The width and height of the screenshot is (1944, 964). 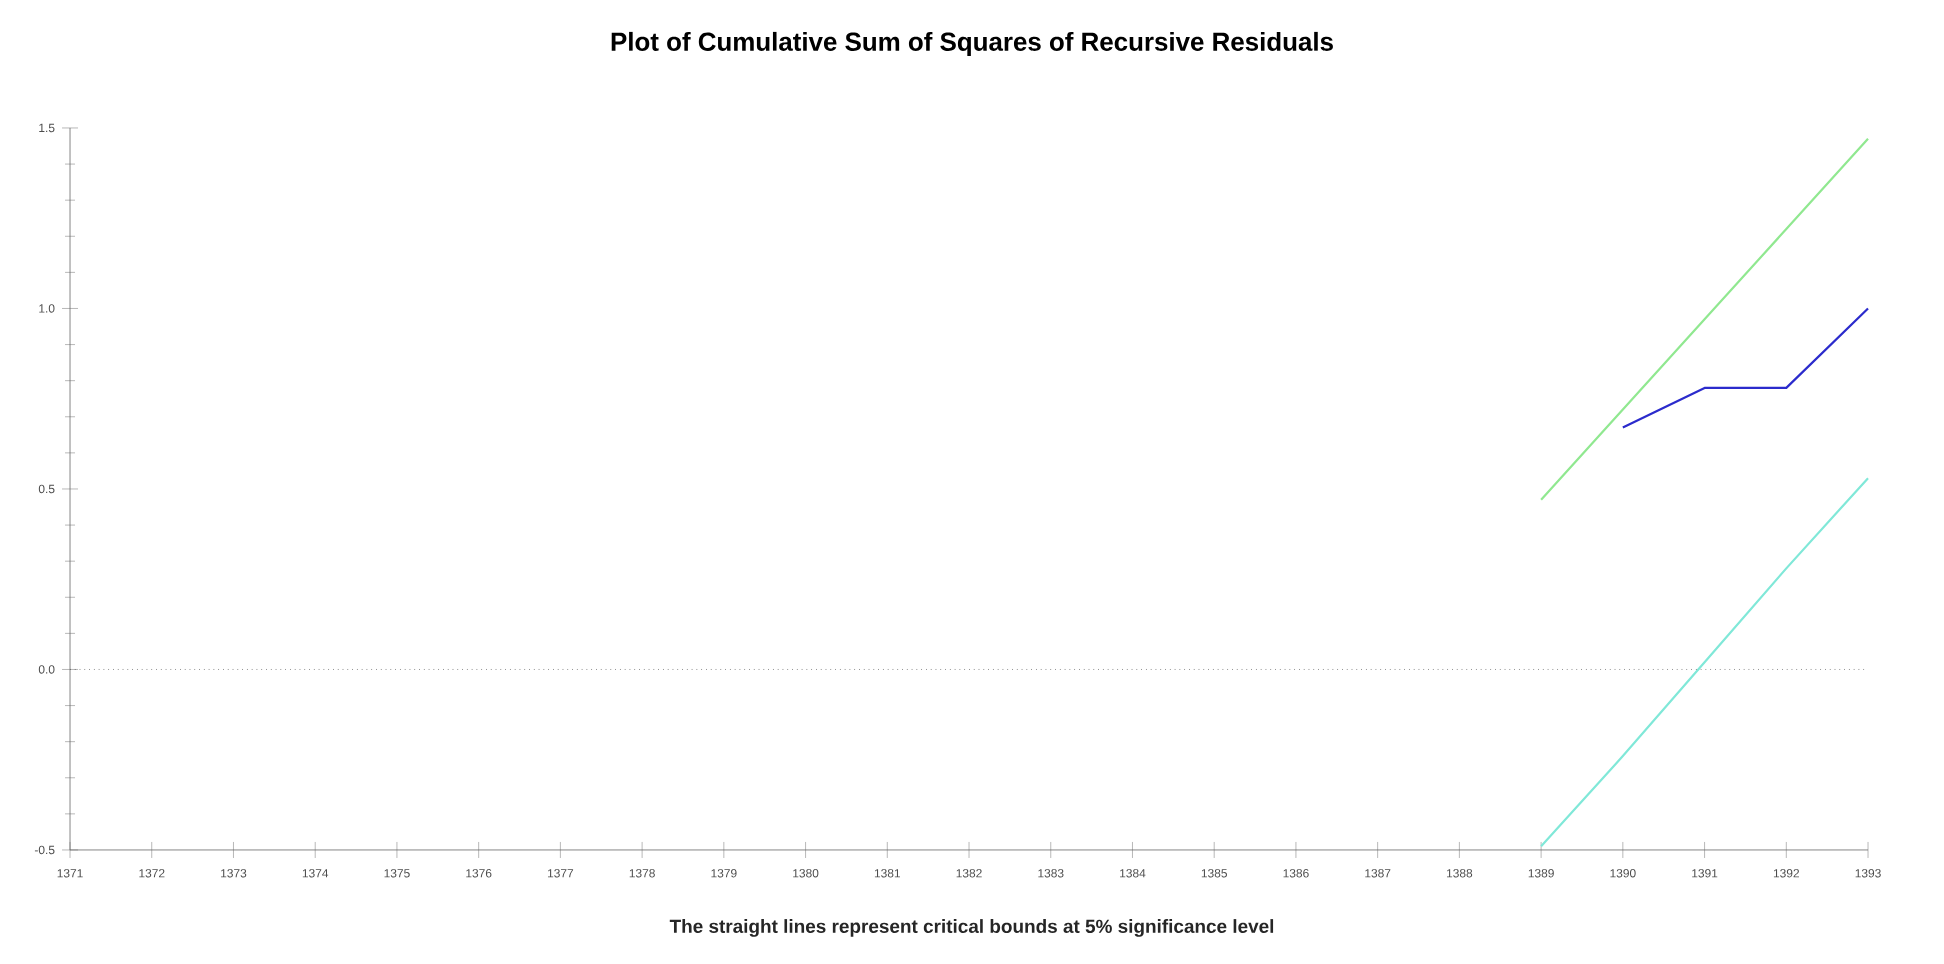 I want to click on text: The straight lines represent critical bounds at 5% significance level, so click(x=971, y=928).